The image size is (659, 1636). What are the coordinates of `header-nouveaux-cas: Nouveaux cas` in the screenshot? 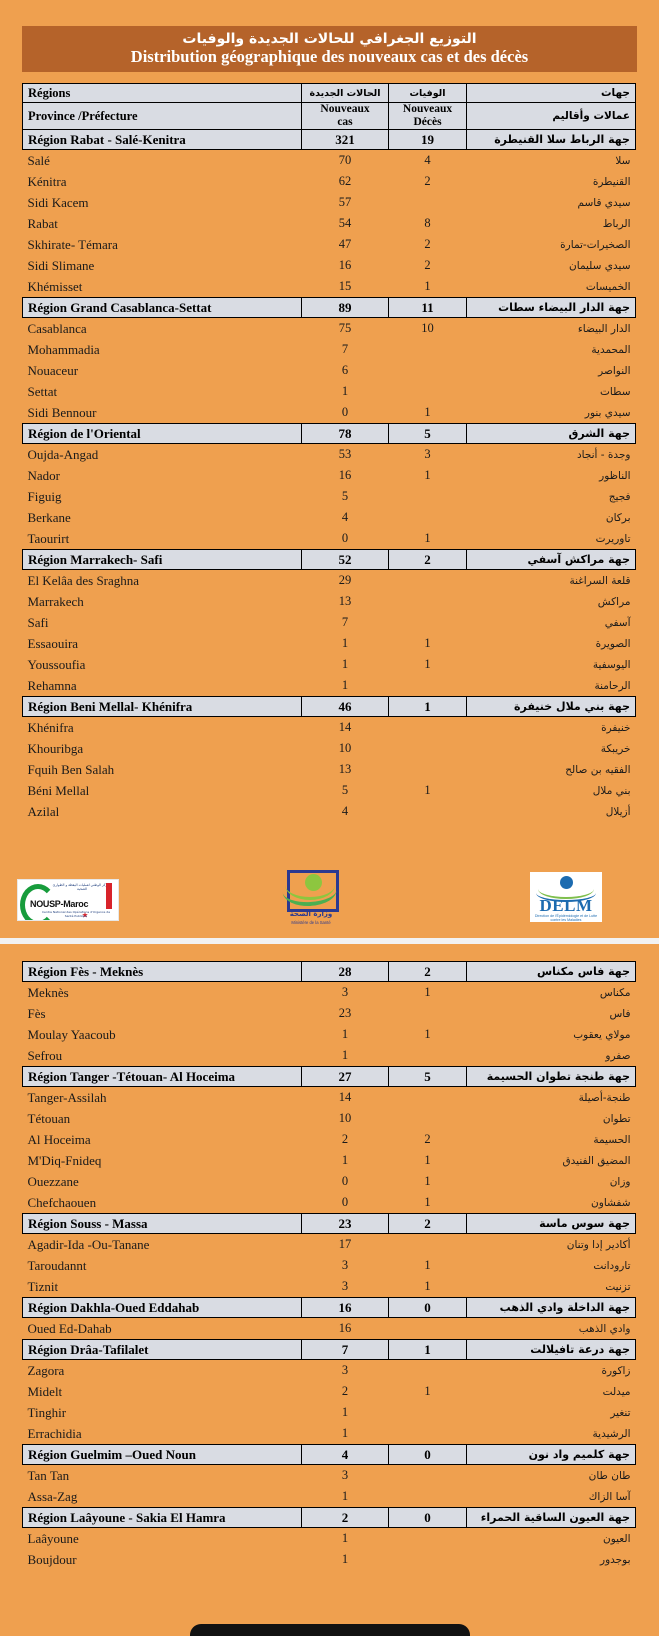 It's located at (345, 116).